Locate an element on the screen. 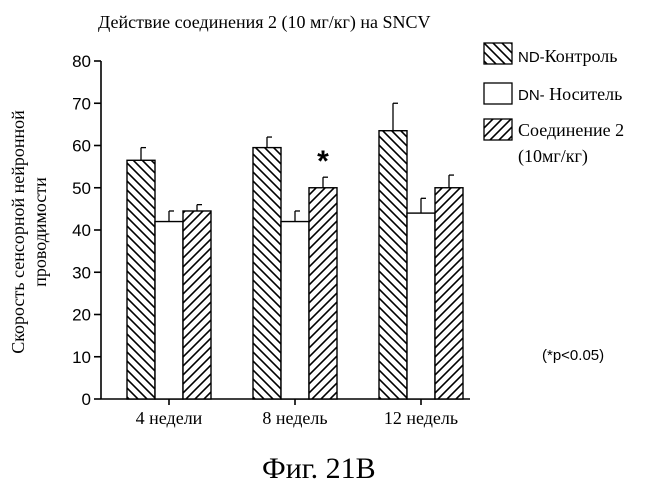  legend-label-compound-2: Соединение 2 is located at coordinates (571, 130).